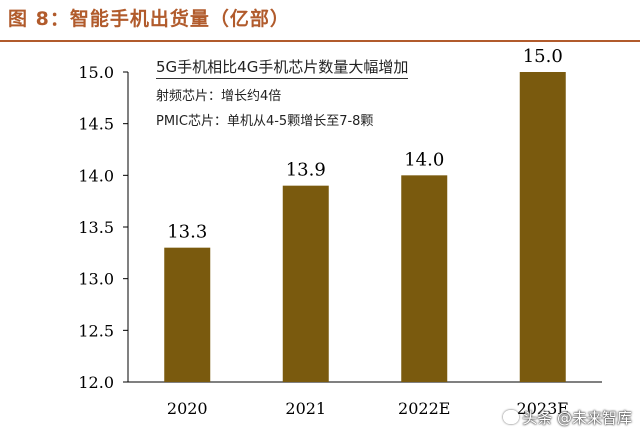  I want to click on y-tick-label: 14.0, so click(96, 175).